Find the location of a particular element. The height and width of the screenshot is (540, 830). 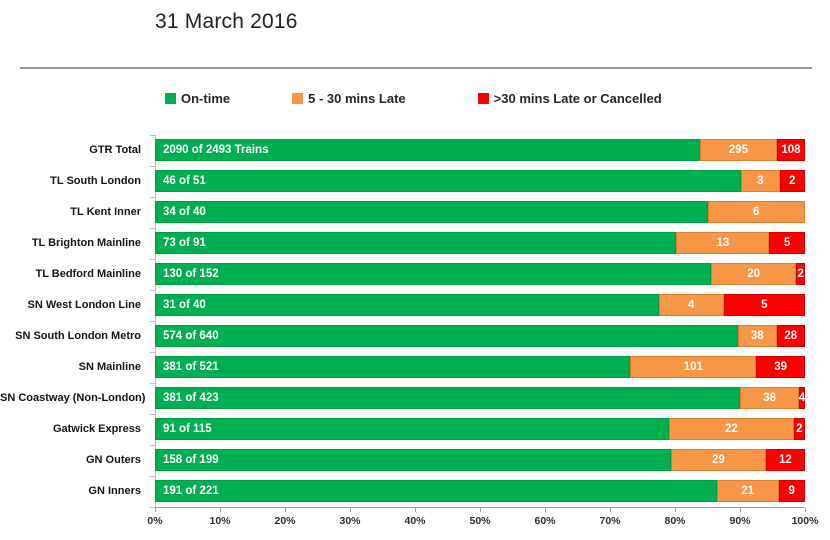

category-label: GTR Total is located at coordinates (115, 150).